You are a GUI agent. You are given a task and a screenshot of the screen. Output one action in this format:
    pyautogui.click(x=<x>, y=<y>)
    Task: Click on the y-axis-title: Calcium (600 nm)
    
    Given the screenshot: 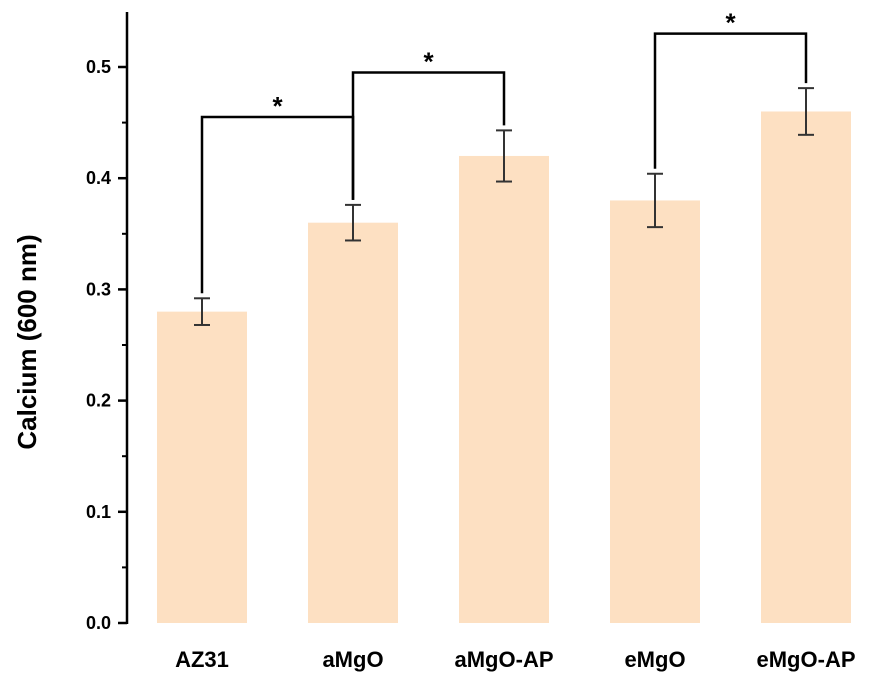 What is the action you would take?
    pyautogui.click(x=27, y=341)
    